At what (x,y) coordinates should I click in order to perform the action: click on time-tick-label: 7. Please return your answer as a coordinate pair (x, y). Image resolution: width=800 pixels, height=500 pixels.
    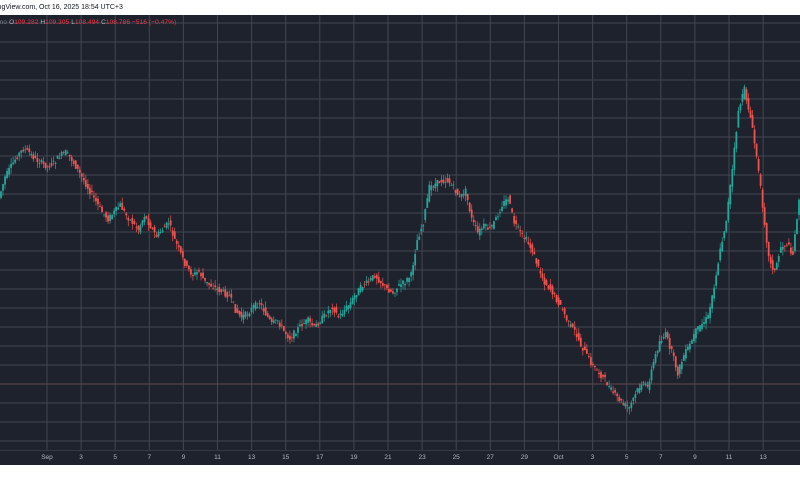
    Looking at the image, I should click on (660, 457).